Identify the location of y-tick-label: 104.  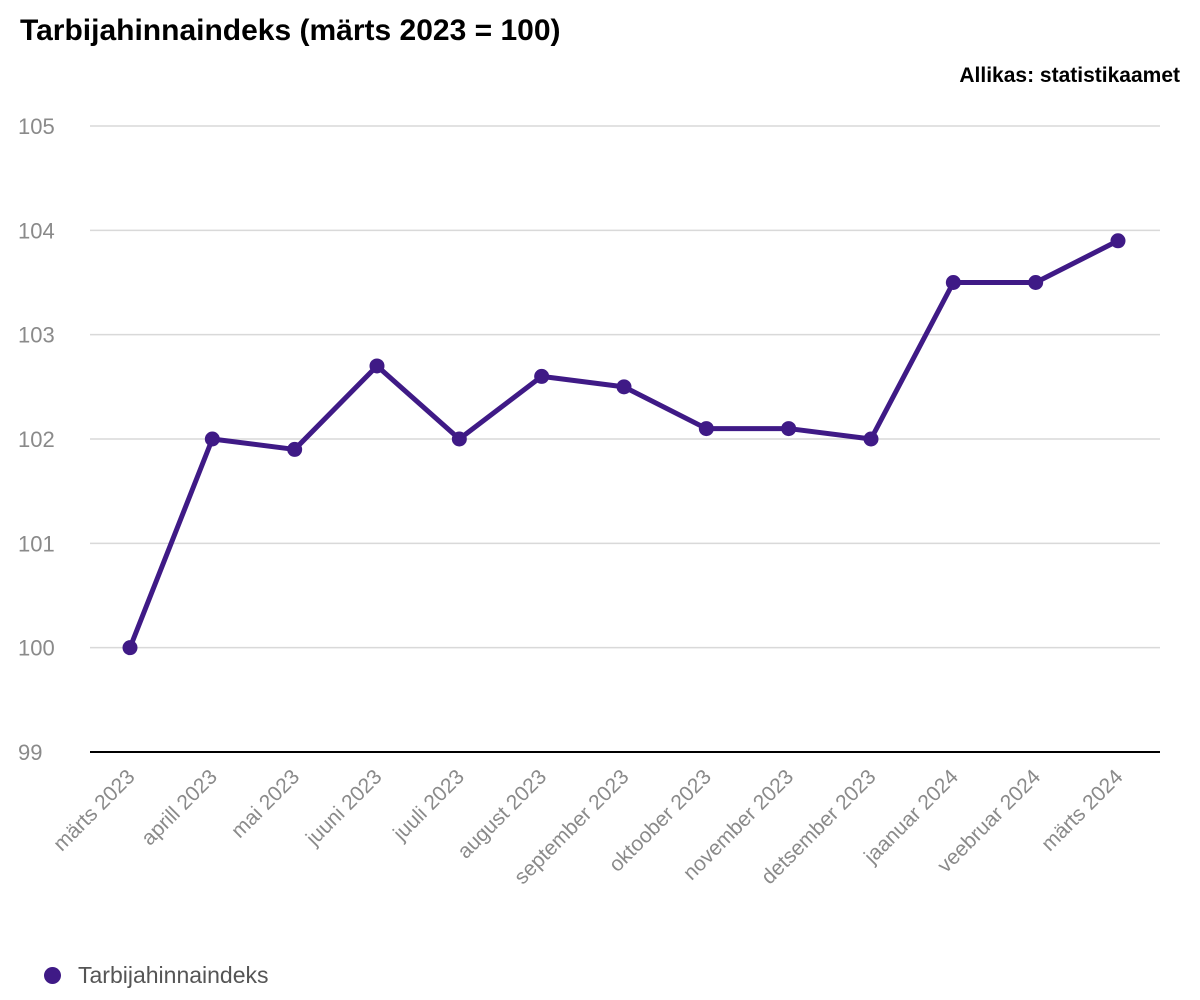
(36, 230).